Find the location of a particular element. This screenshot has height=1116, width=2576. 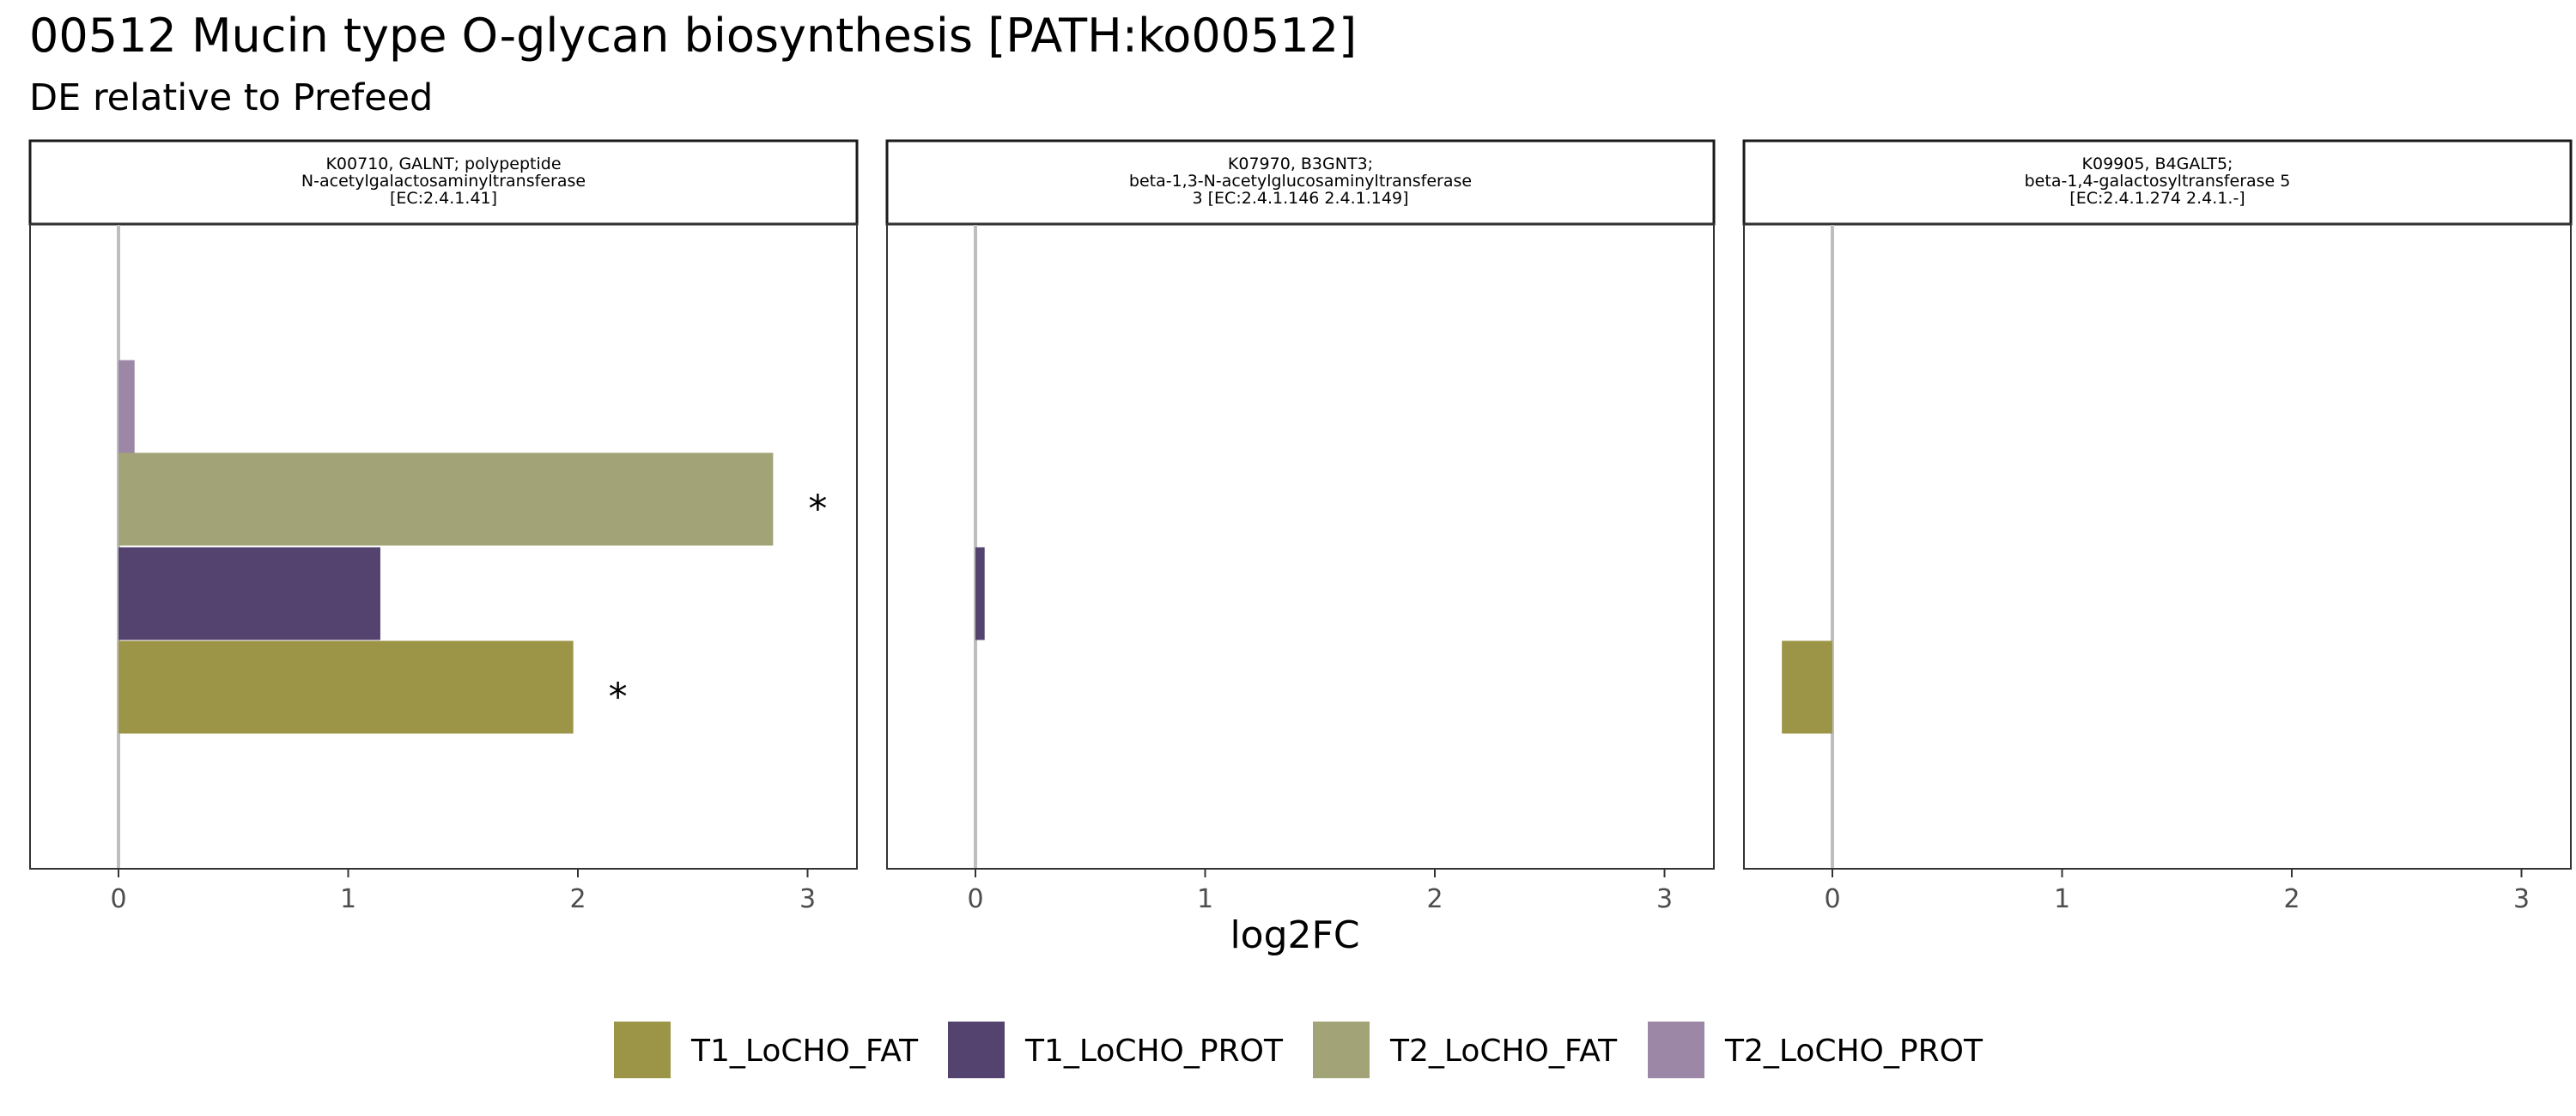

legend-label: T2_LoCHO_PROT is located at coordinates (1854, 1051).